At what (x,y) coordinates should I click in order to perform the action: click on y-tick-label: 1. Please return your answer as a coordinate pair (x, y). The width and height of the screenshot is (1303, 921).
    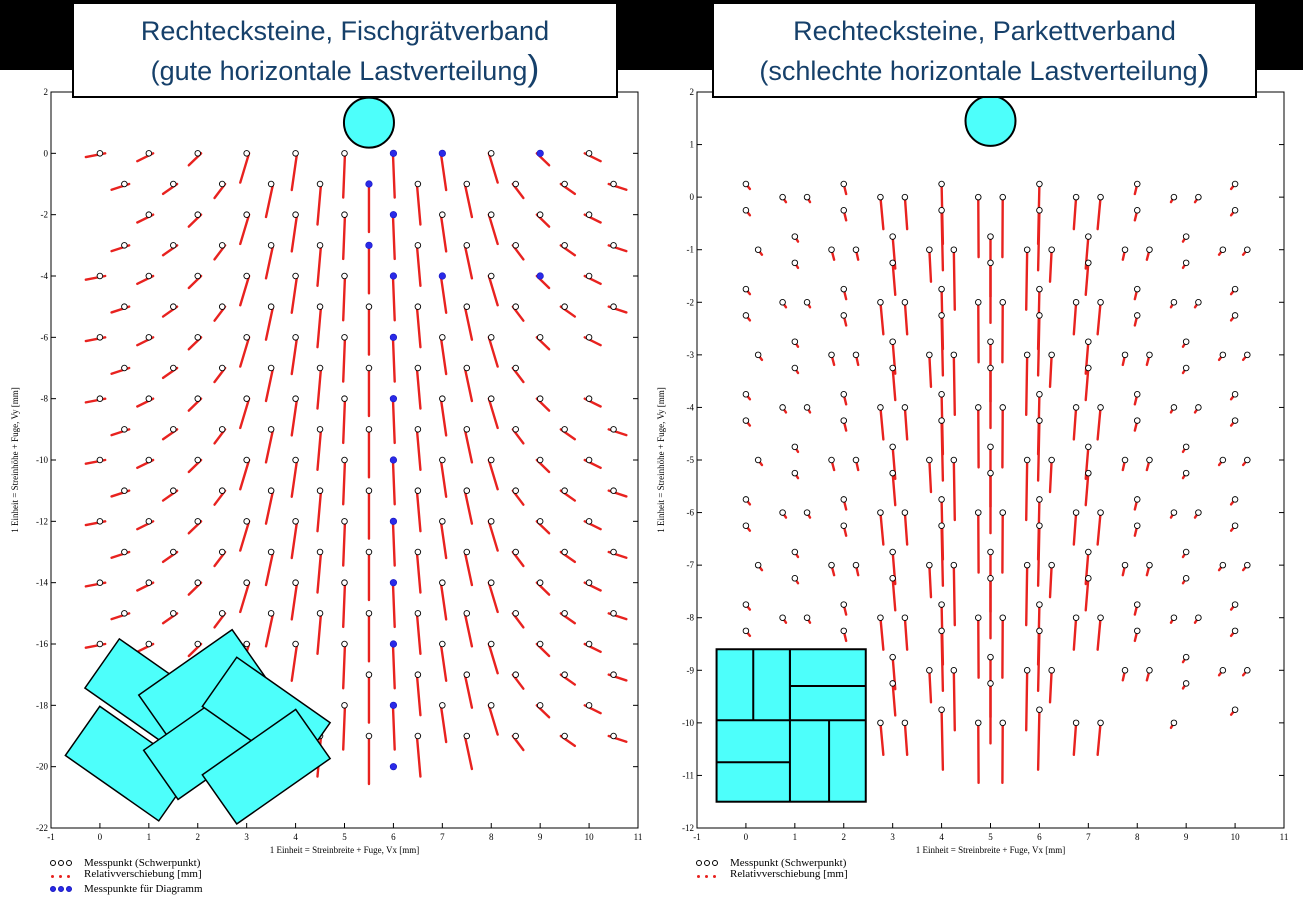
    Looking at the image, I should click on (692, 145).